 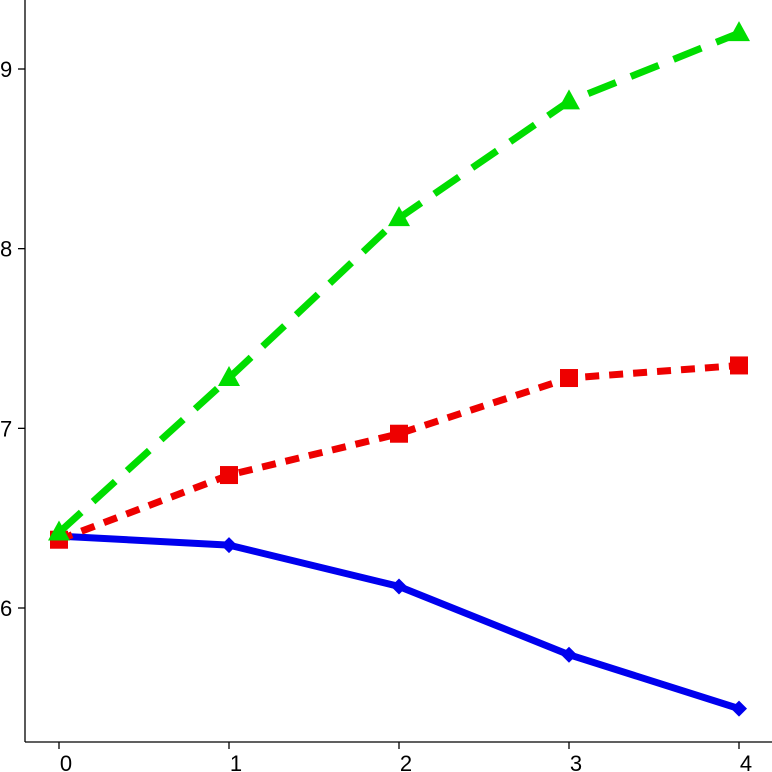 I want to click on x-tick-label: 0, so click(x=66, y=761).